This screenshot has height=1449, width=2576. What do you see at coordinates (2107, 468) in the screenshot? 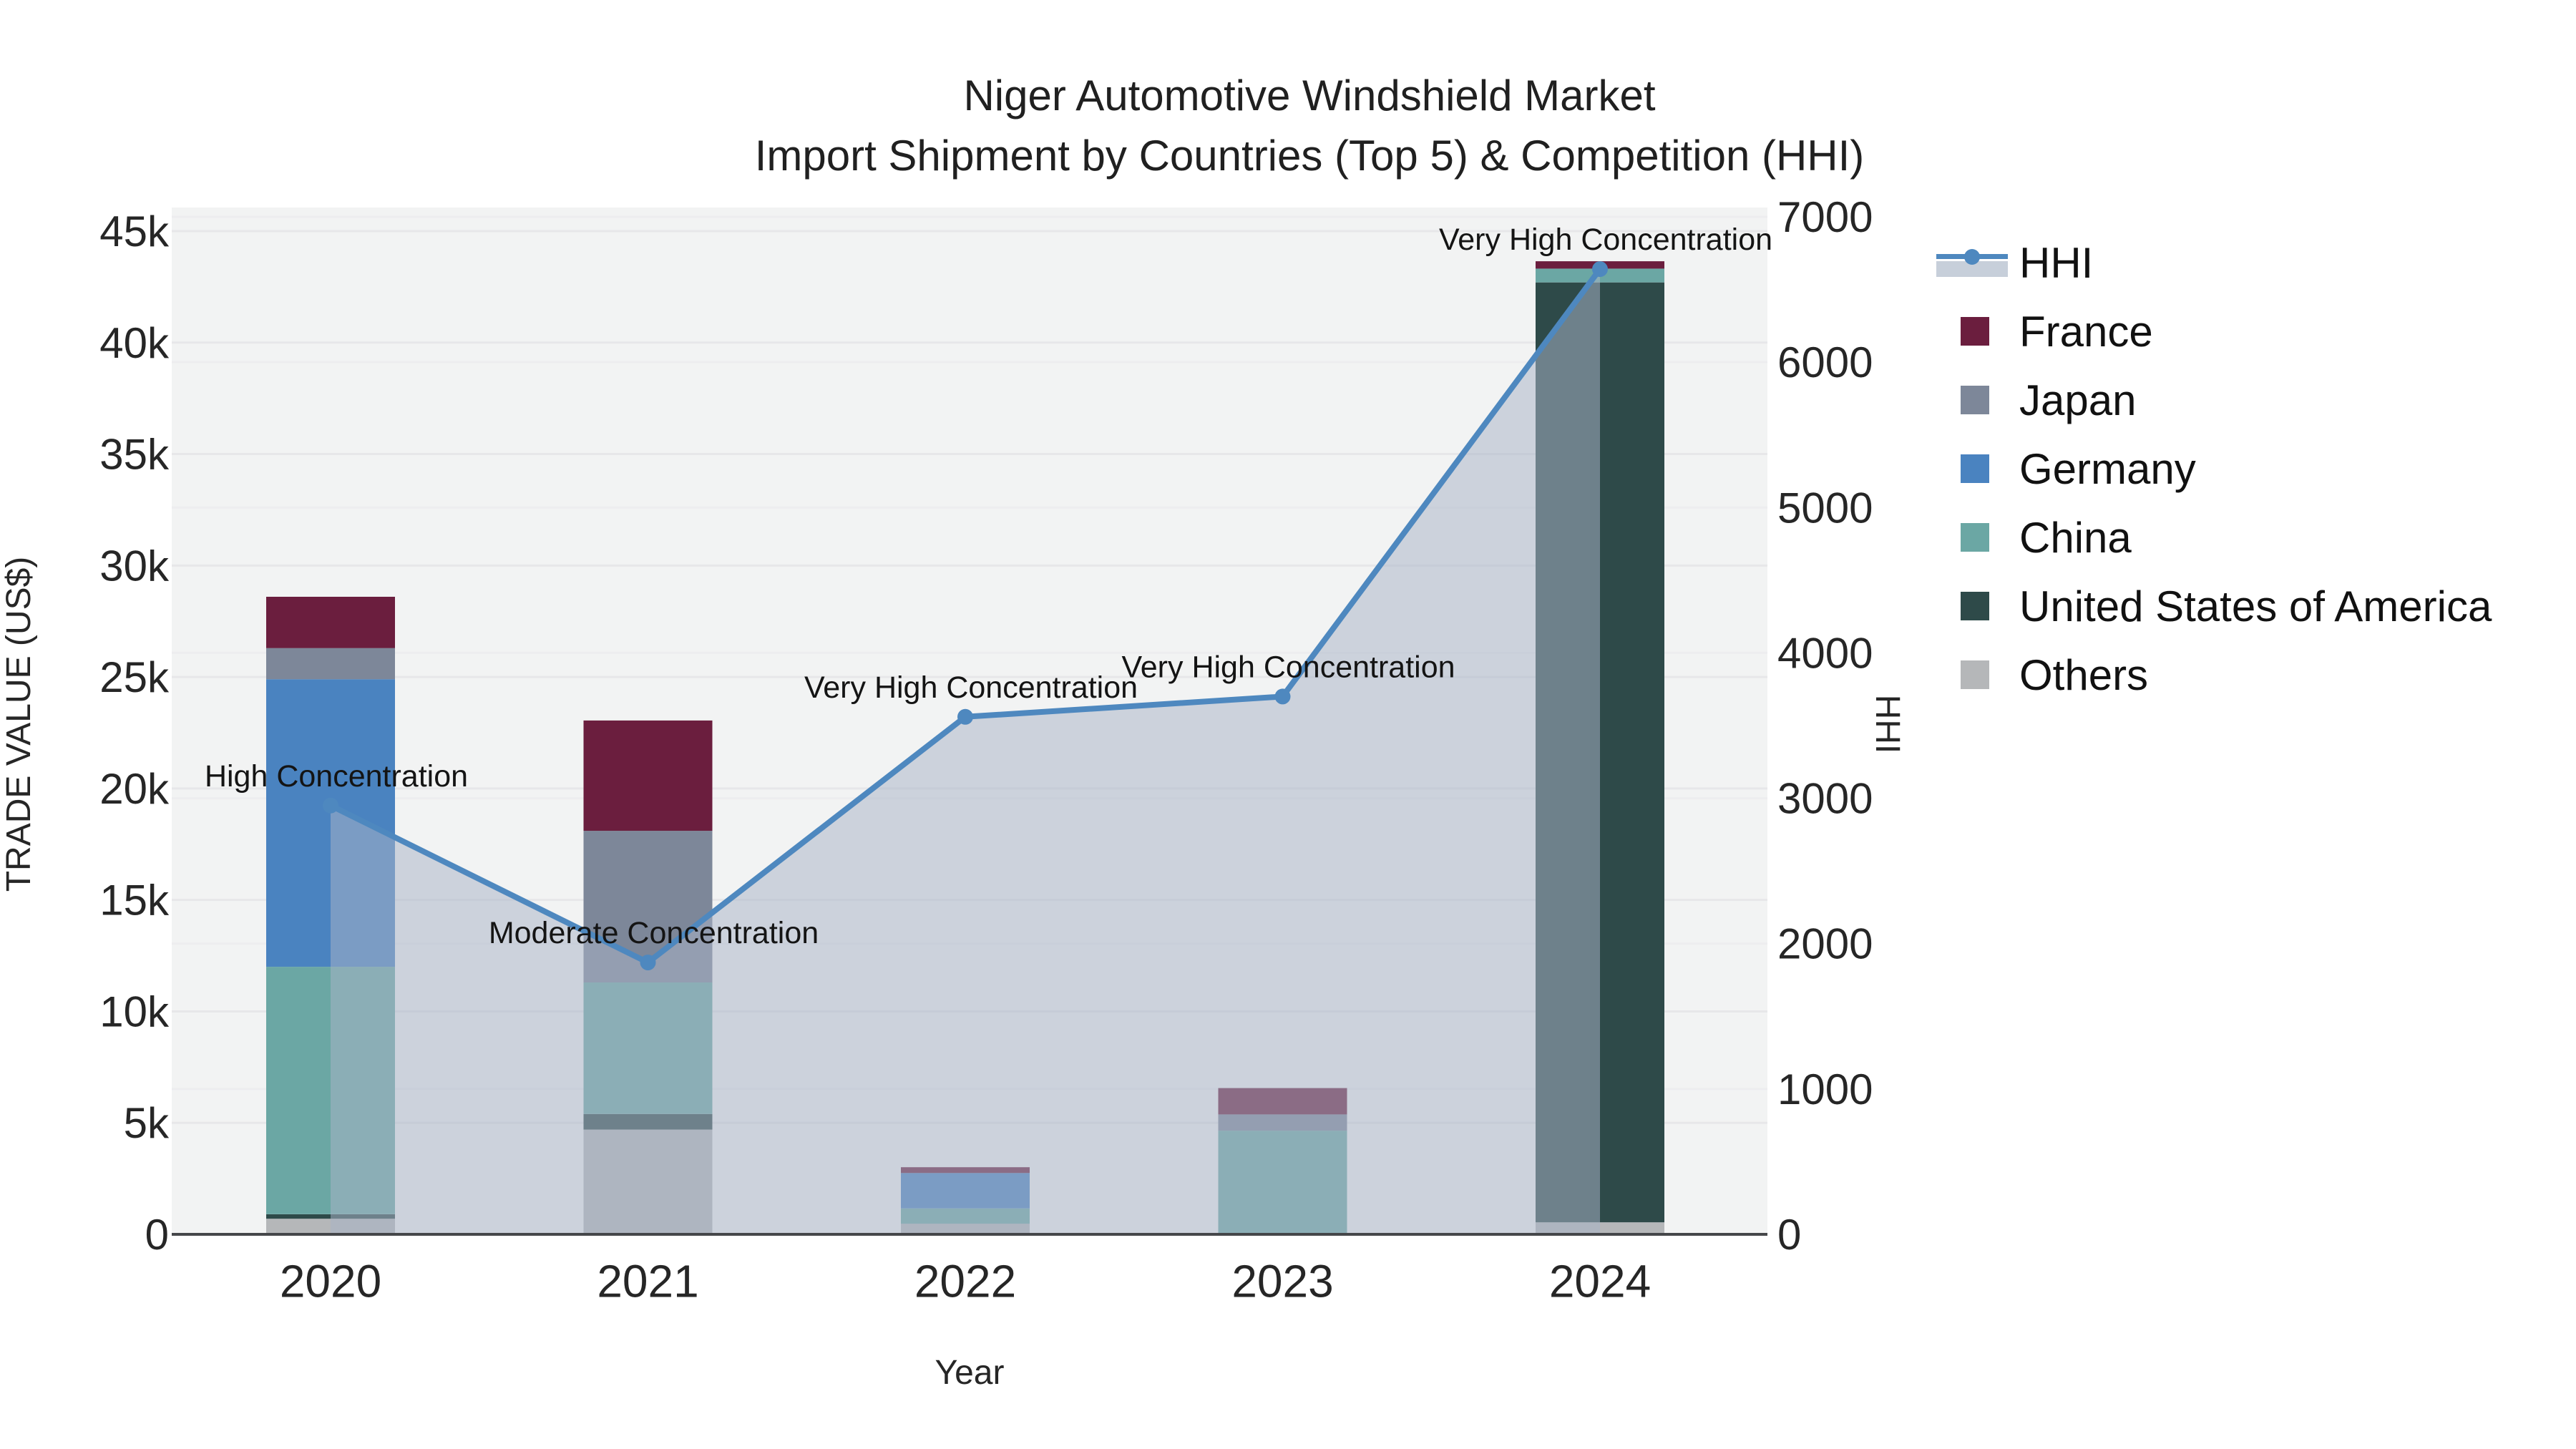
I see `legend-label: Germany` at bounding box center [2107, 468].